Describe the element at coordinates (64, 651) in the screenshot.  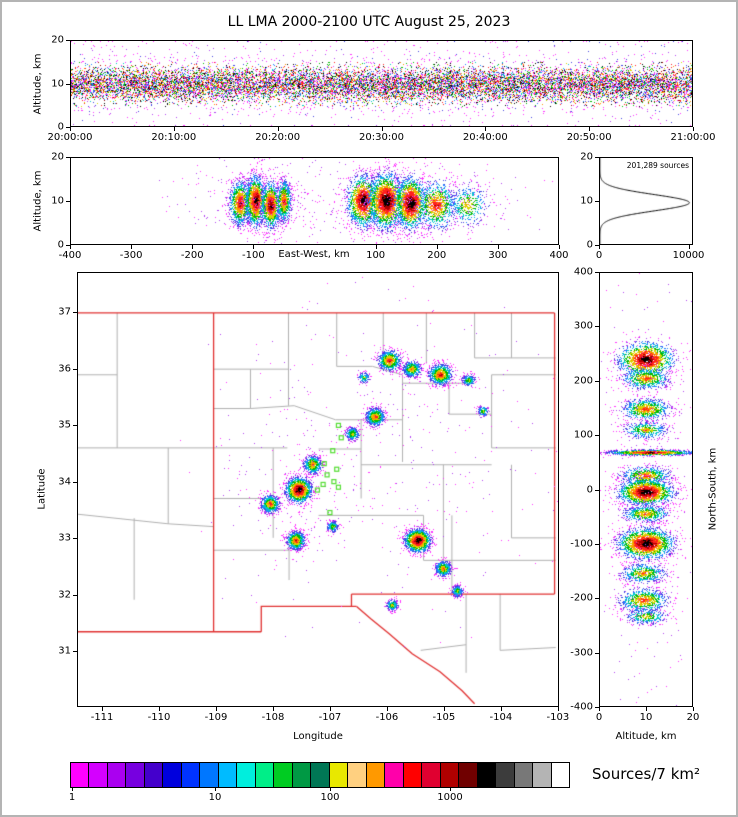
I see `tick-label: 31` at that location.